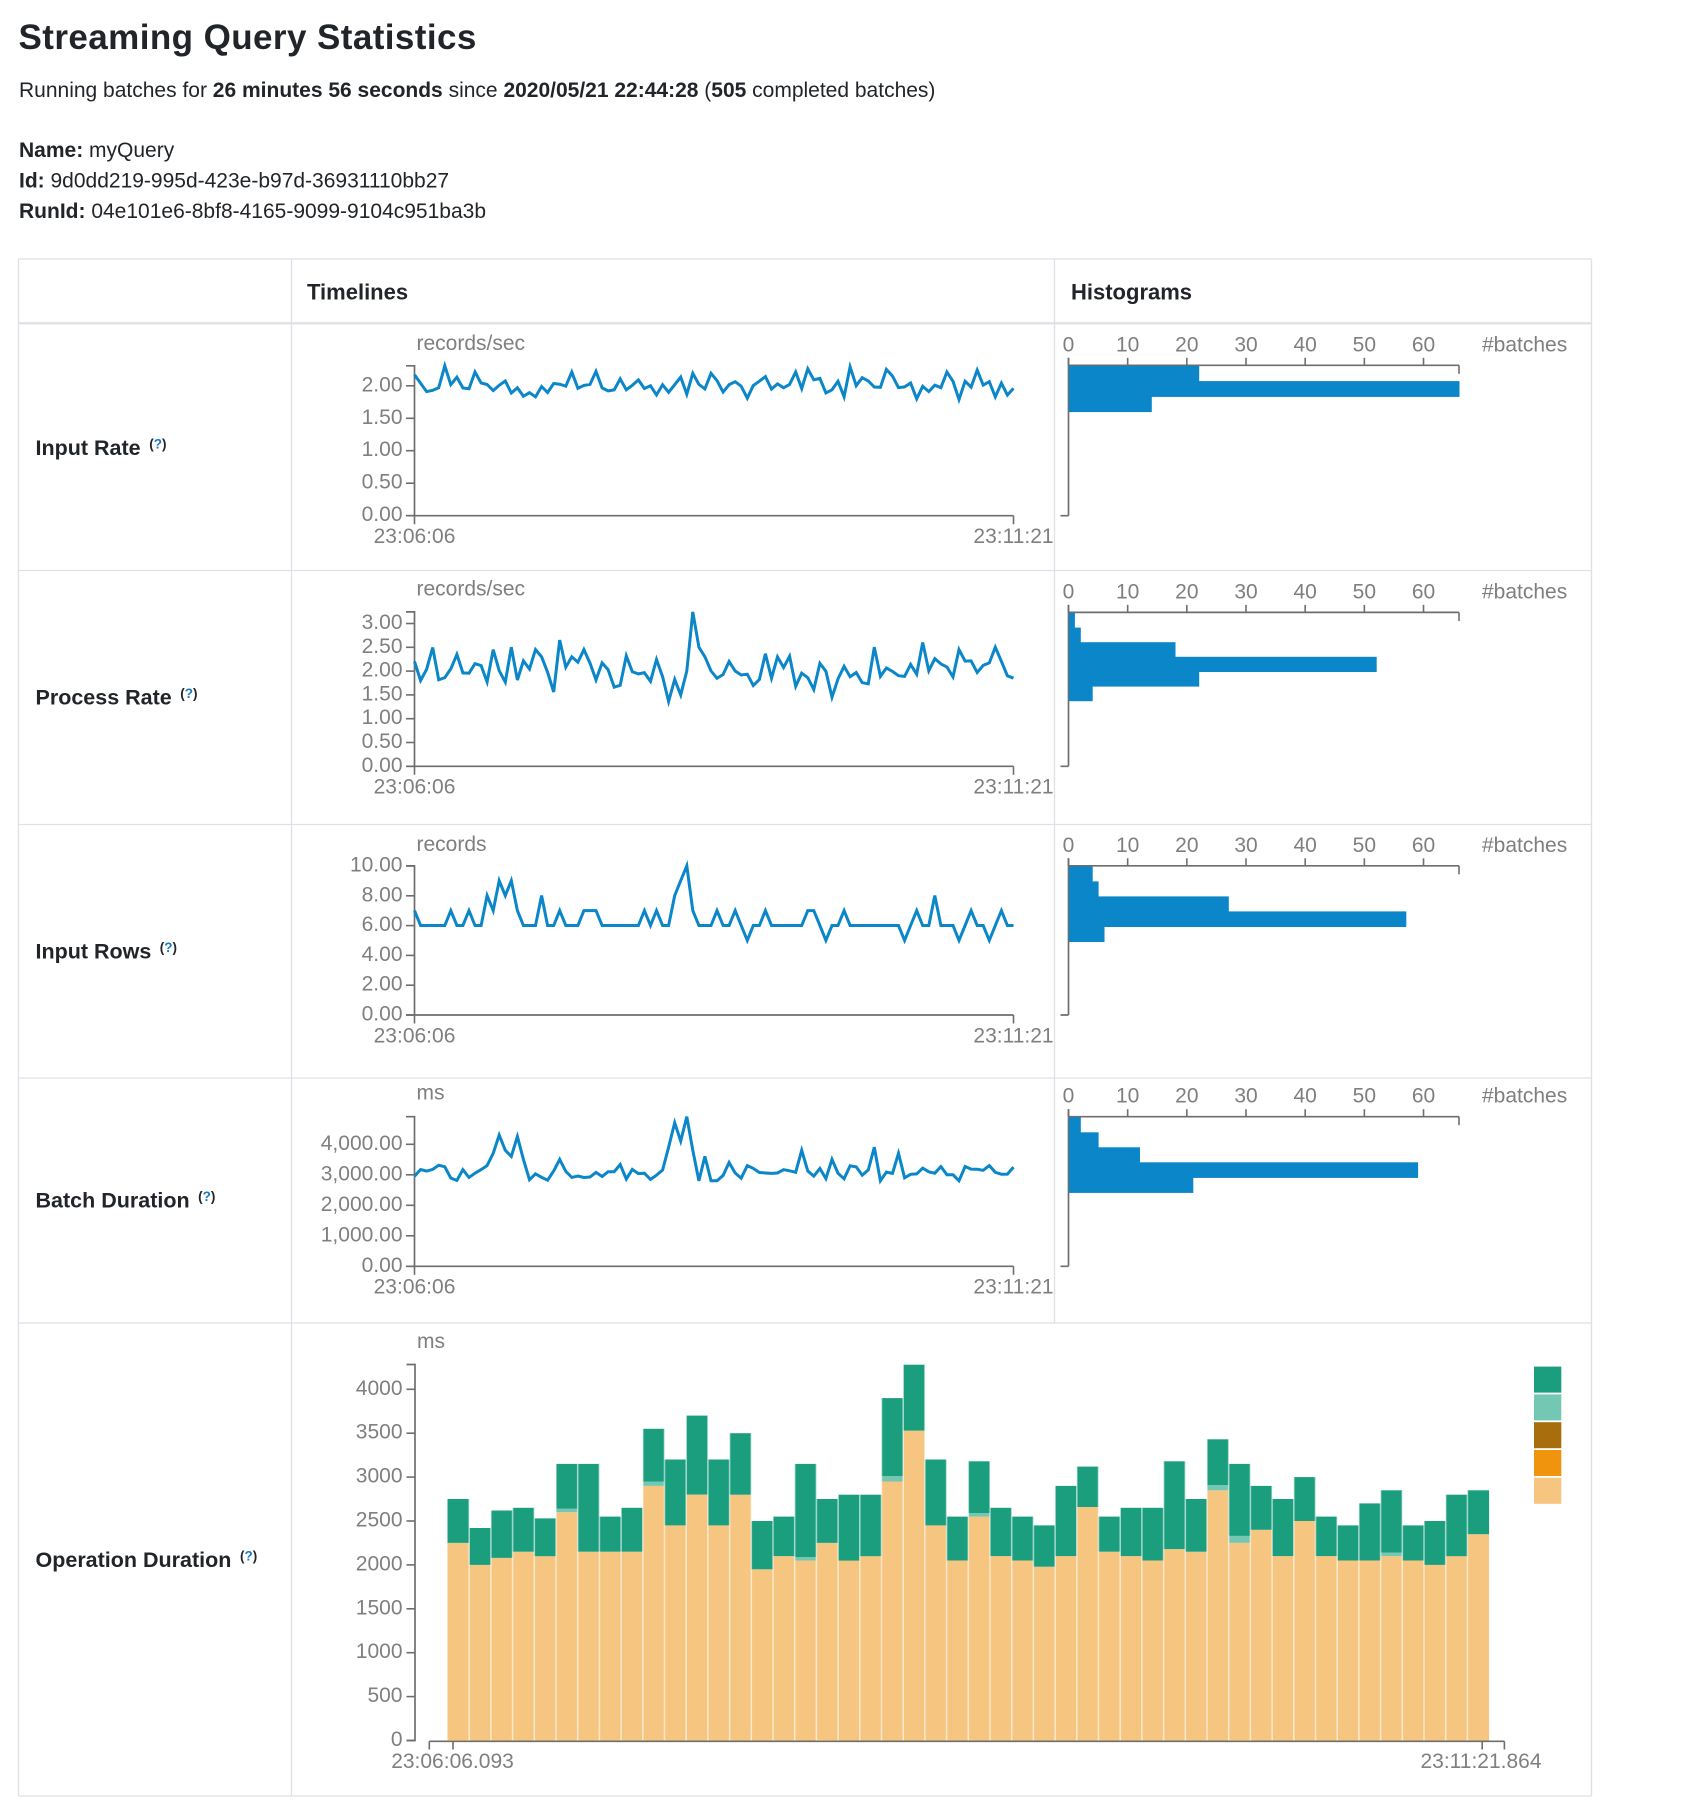  What do you see at coordinates (234, 181) in the screenshot?
I see `svg-text:Id: 9d0dd219-995d-423e-b97d-36: Id: 9d0dd219-995d-423e-b97d-36931110bb27` at bounding box center [234, 181].